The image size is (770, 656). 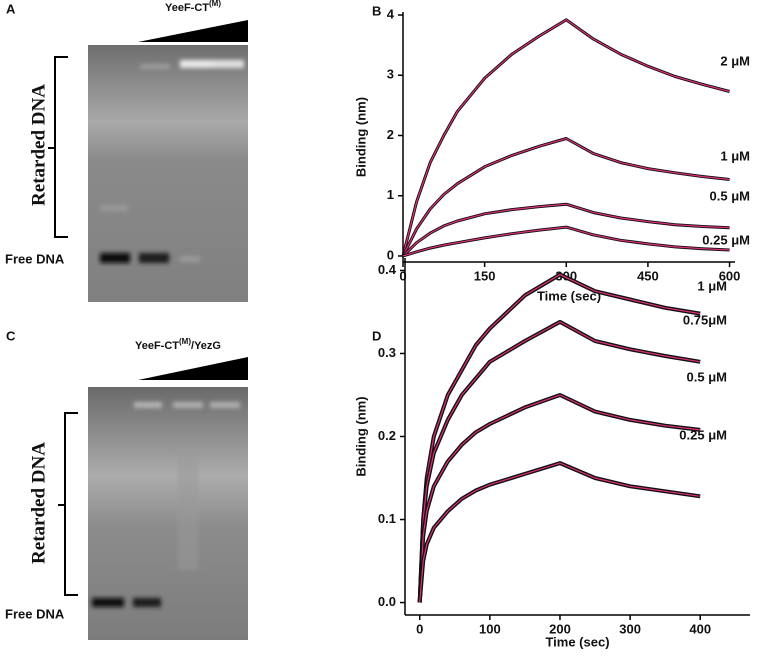 What do you see at coordinates (730, 275) in the screenshot?
I see `x-tick-label: 600` at bounding box center [730, 275].